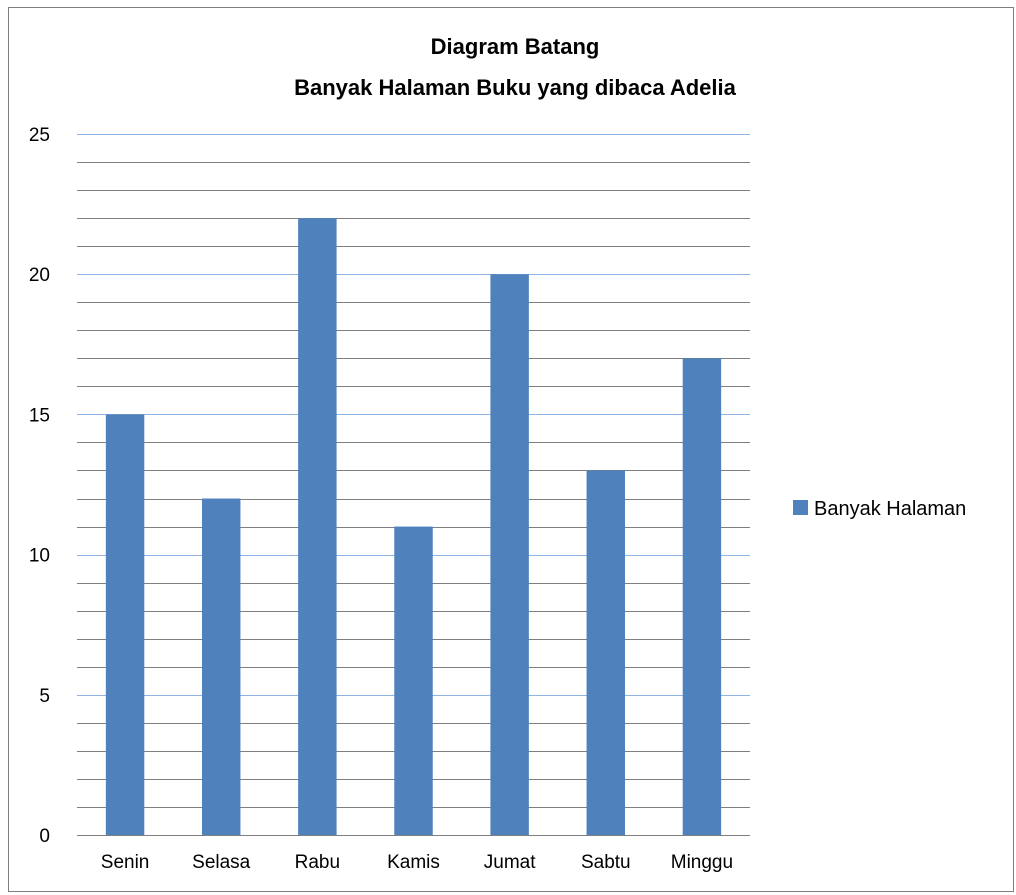 The width and height of the screenshot is (1016, 895). I want to click on x-tick-label: Minggu, so click(702, 862).